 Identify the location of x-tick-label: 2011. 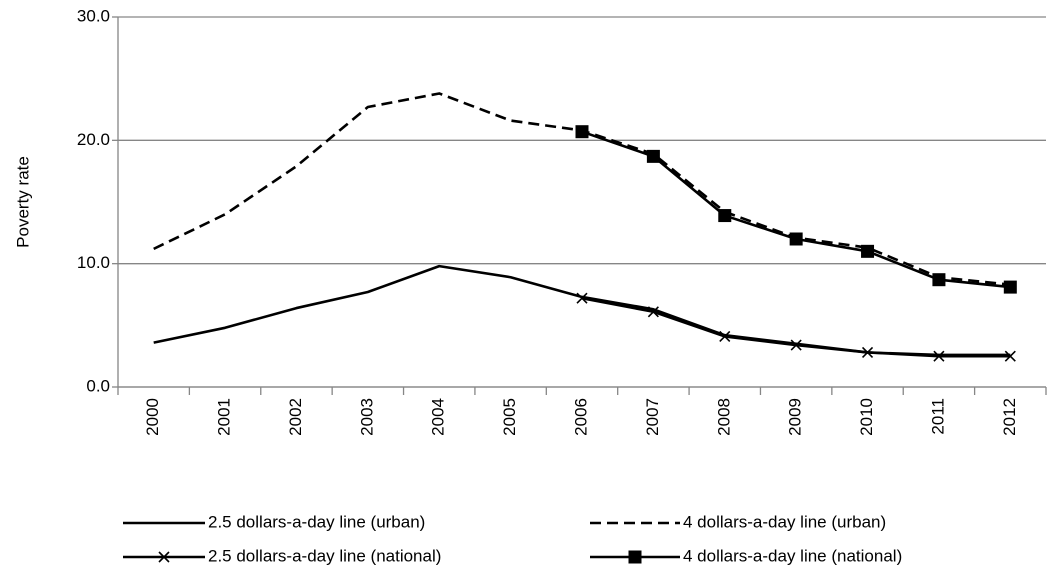
(937, 416).